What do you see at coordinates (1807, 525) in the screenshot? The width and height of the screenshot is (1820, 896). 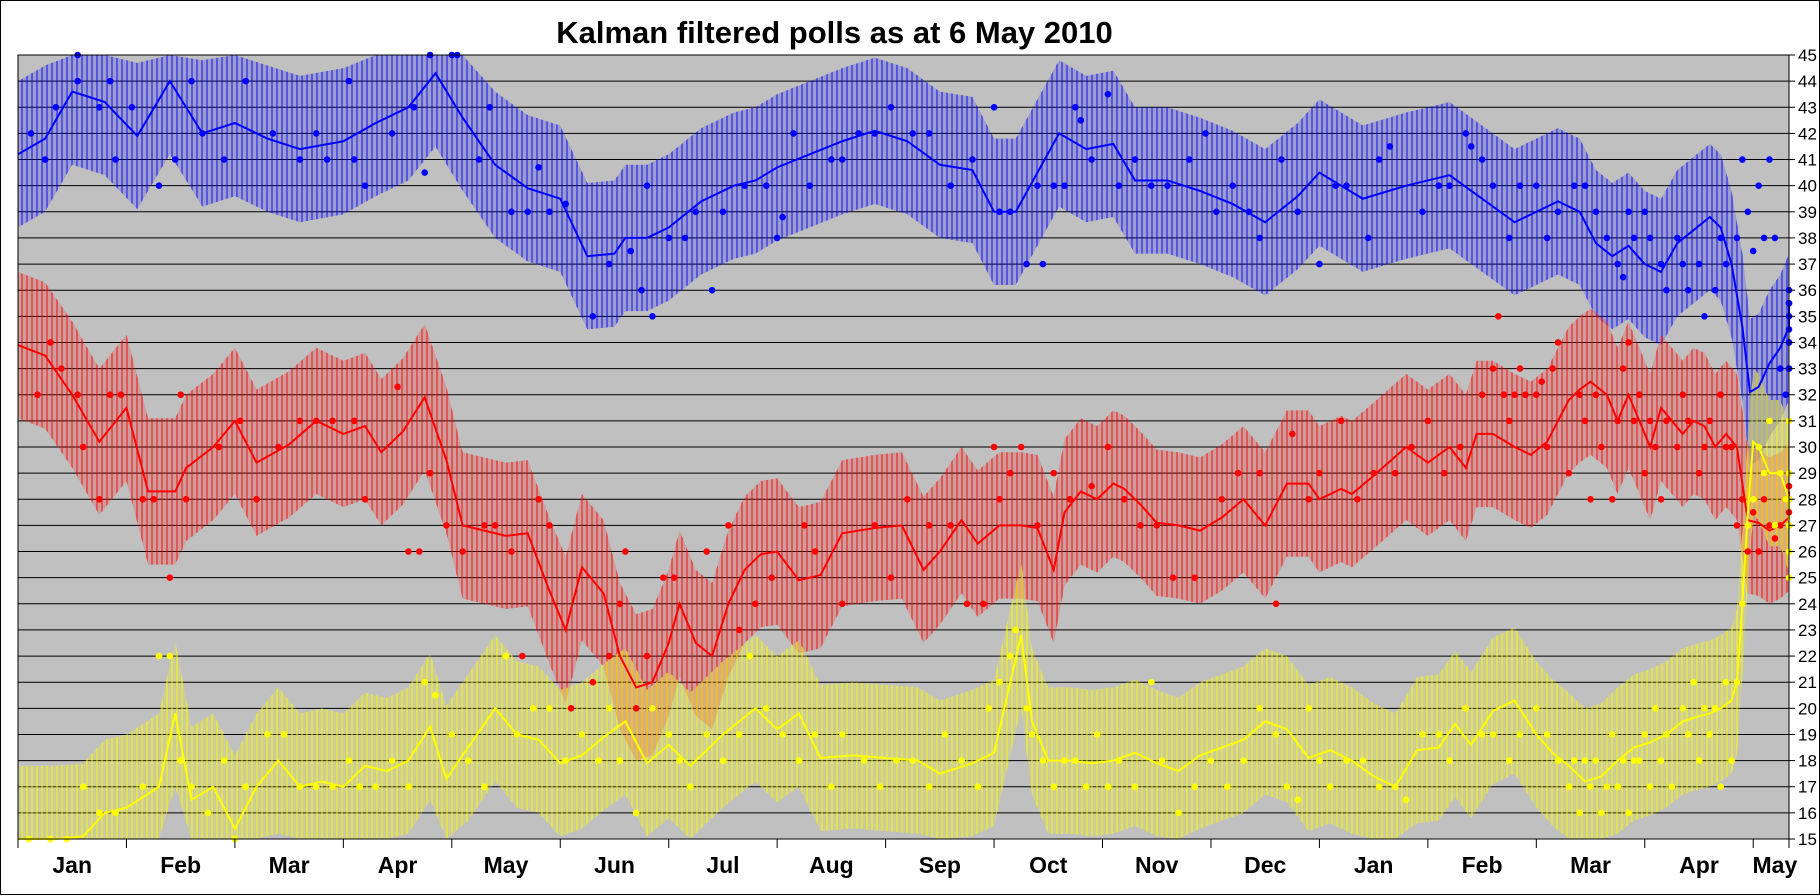 I see `y-tick-label: 27` at bounding box center [1807, 525].